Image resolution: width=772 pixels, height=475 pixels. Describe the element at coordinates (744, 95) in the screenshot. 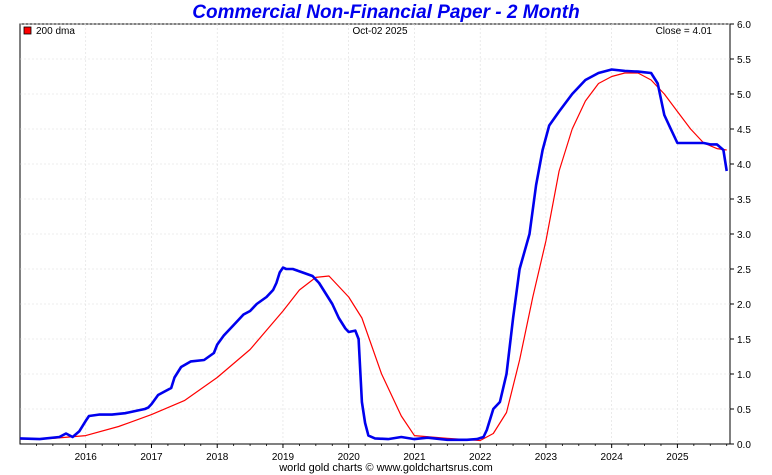

I see `y-tick-label: 5.0` at that location.